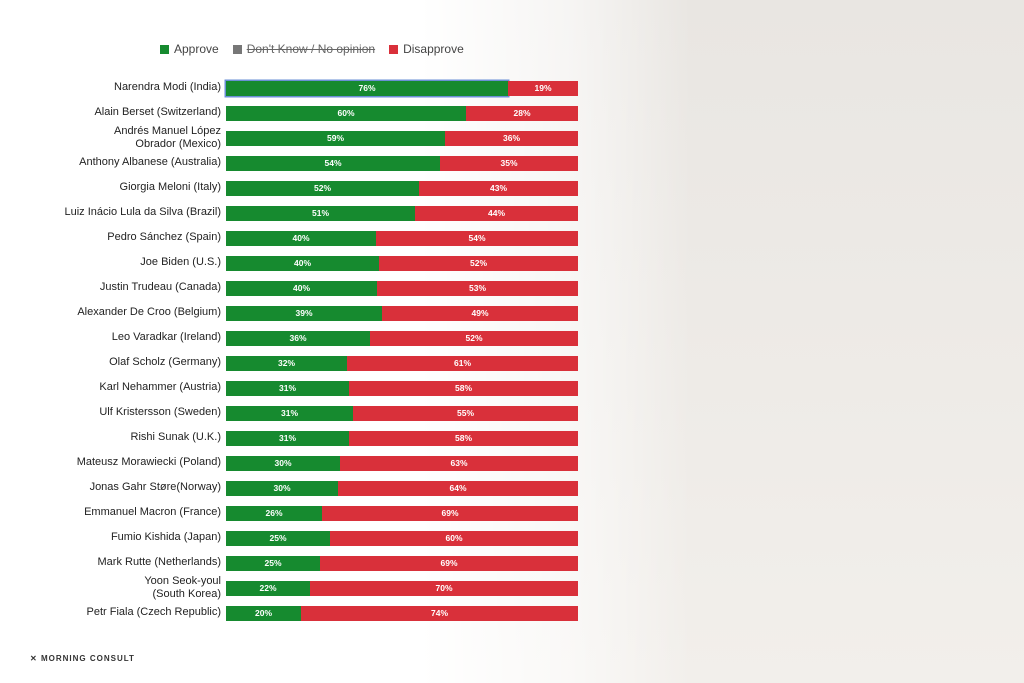  Describe the element at coordinates (335, 138) in the screenshot. I see `bar-approve: 59%` at that location.